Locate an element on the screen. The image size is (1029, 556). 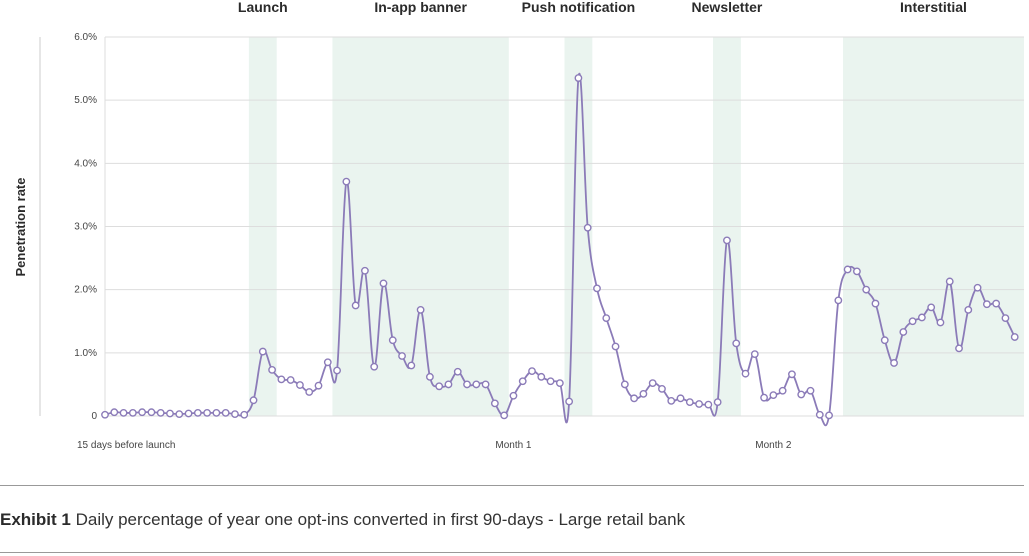
x-tick-label-2: Month 2 is located at coordinates (773, 445).